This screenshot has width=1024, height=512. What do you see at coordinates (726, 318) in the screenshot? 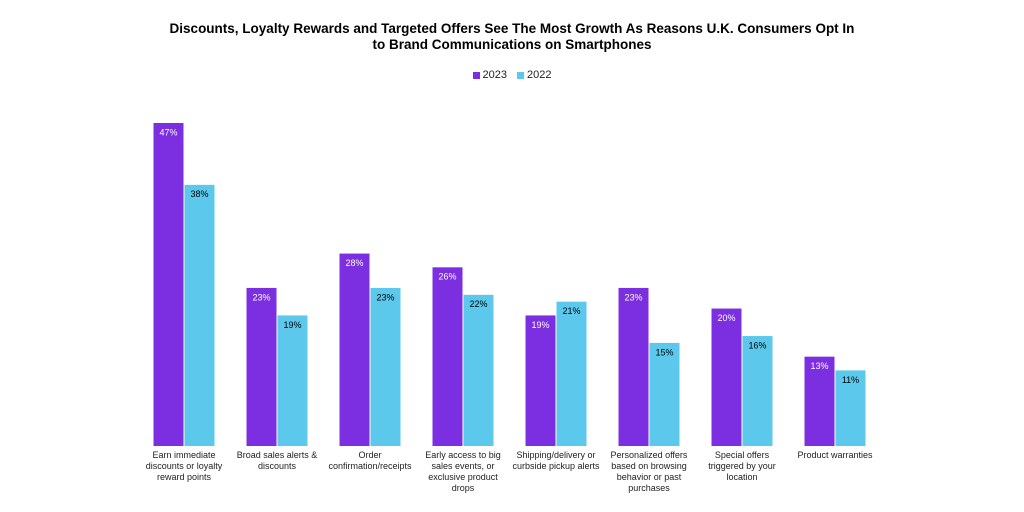
I see `value-label: 20%` at bounding box center [726, 318].